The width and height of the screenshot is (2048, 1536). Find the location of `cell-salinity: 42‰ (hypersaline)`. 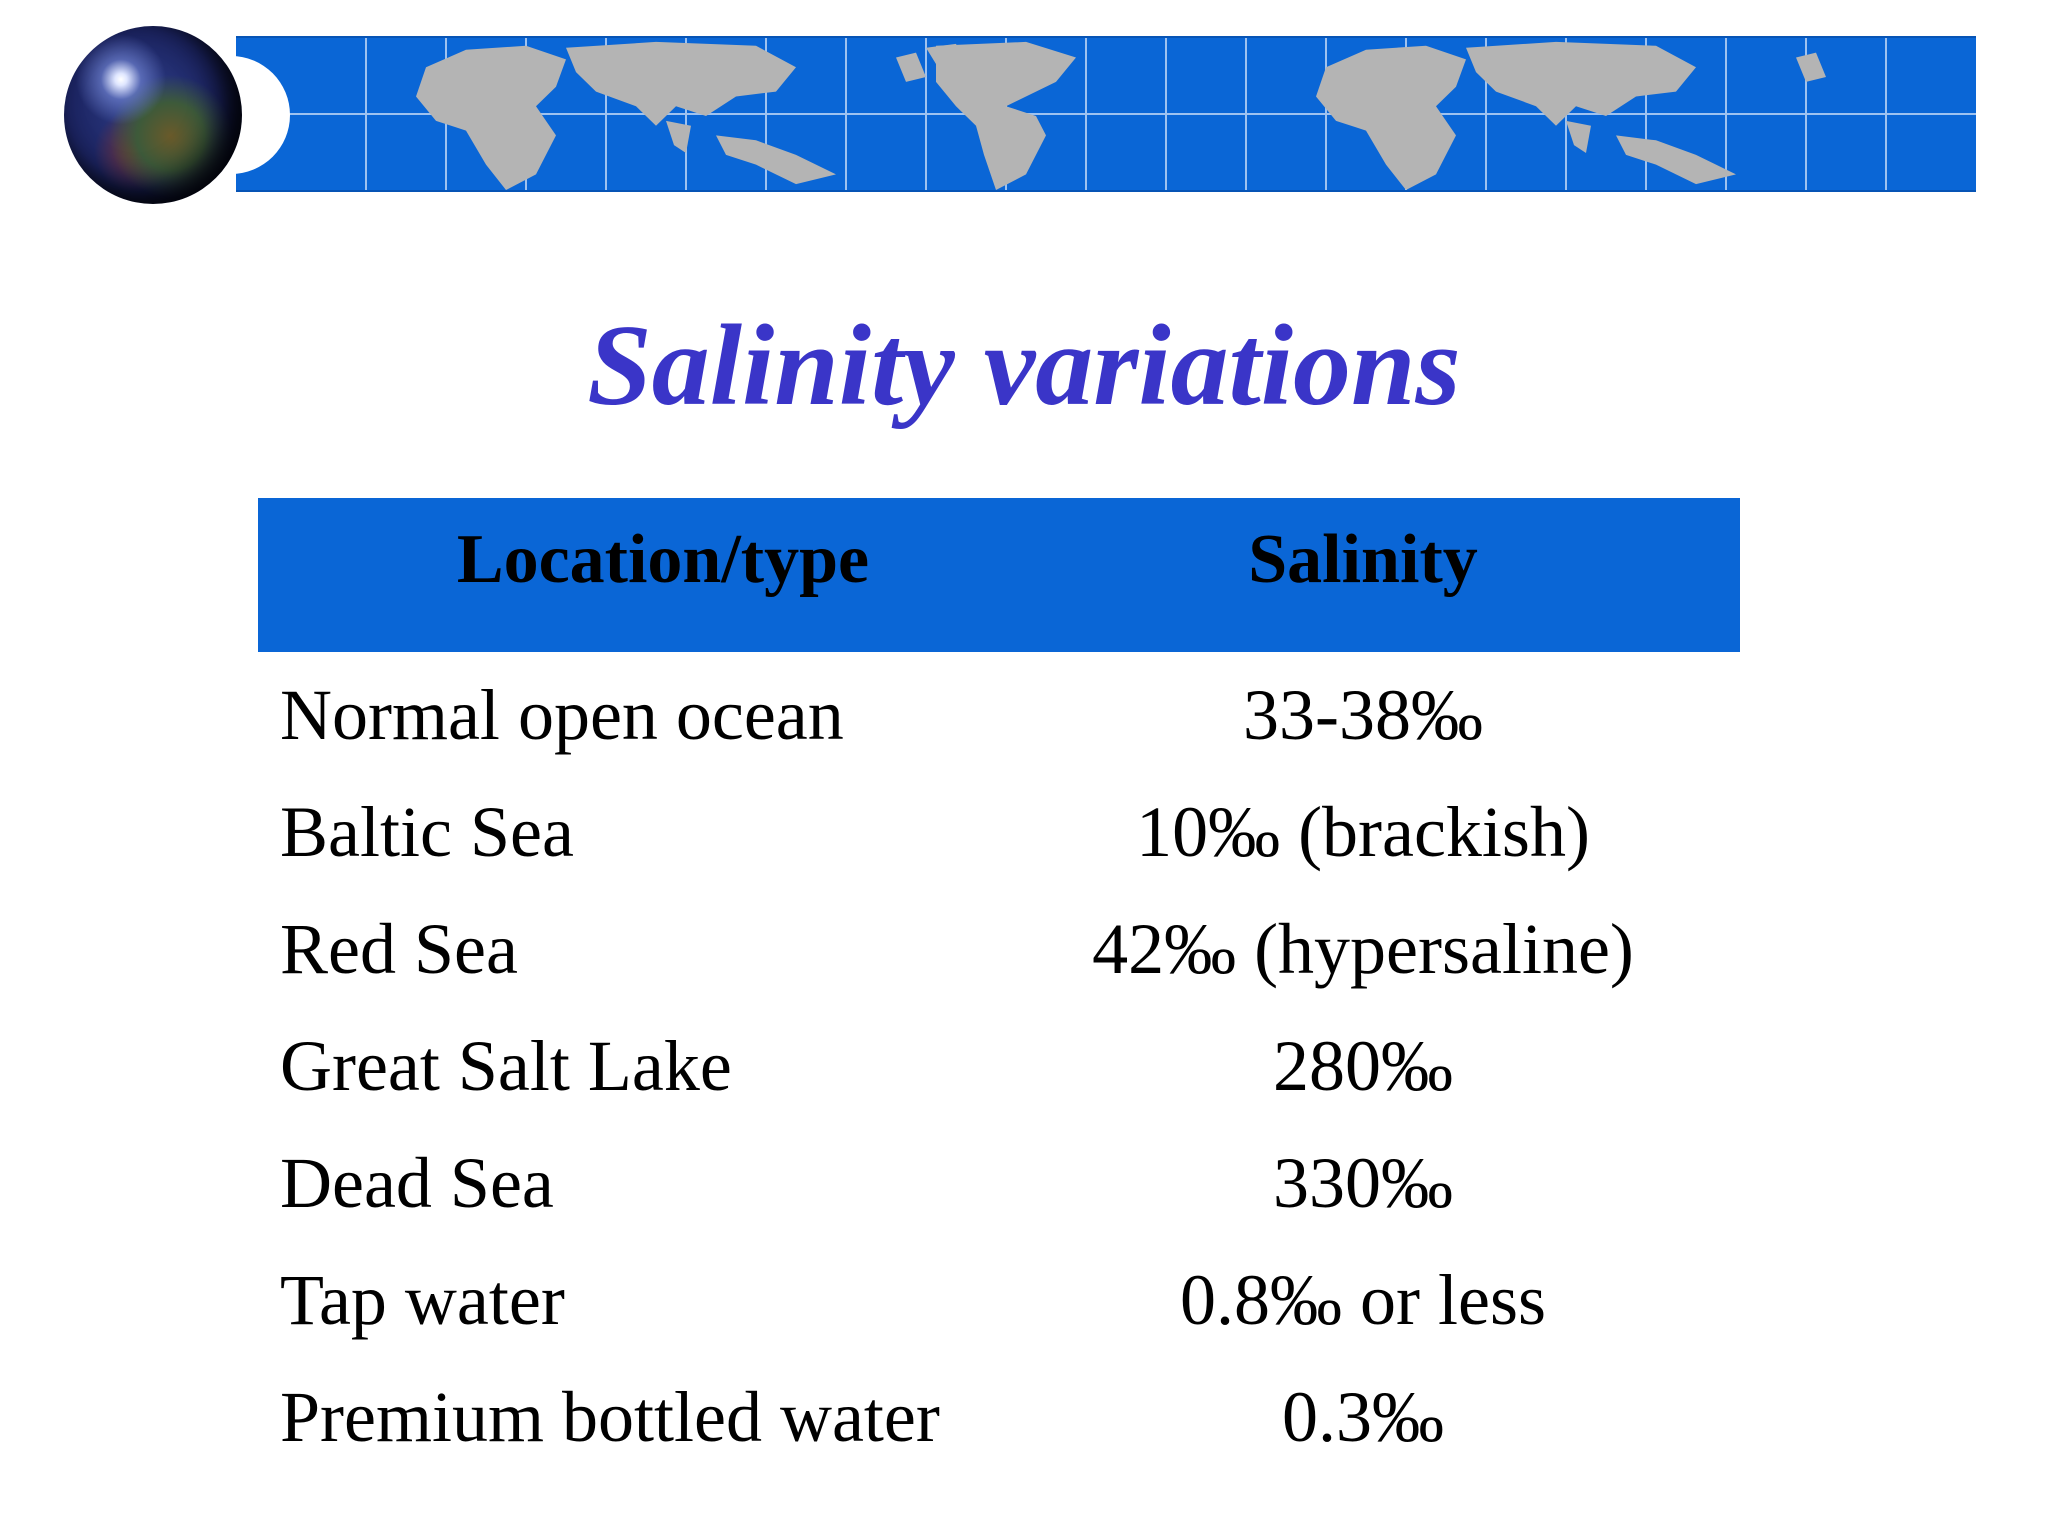

cell-salinity: 42‰ (hypersaline) is located at coordinates (1363, 949).